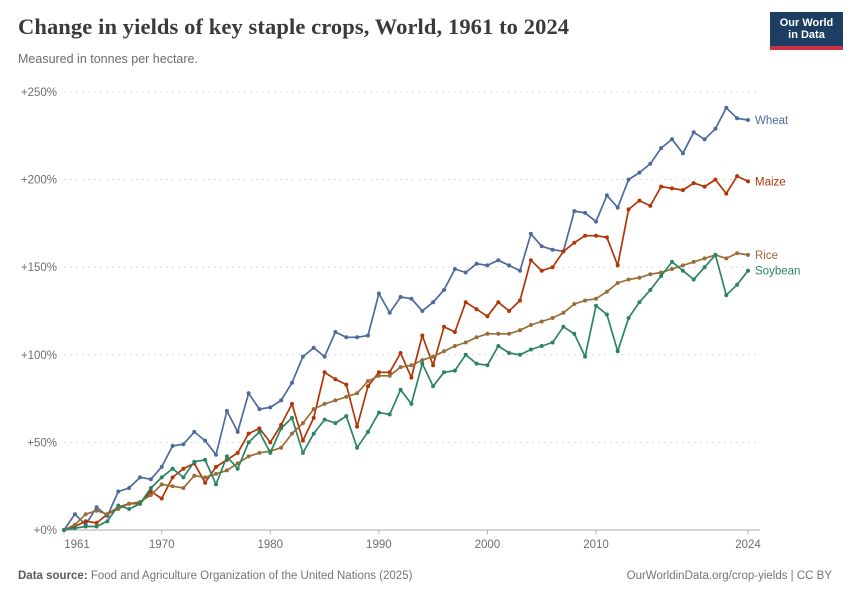 This screenshot has height=600, width=850. Describe the element at coordinates (596, 545) in the screenshot. I see `x-axis-tick-label-2010: 2010` at that location.